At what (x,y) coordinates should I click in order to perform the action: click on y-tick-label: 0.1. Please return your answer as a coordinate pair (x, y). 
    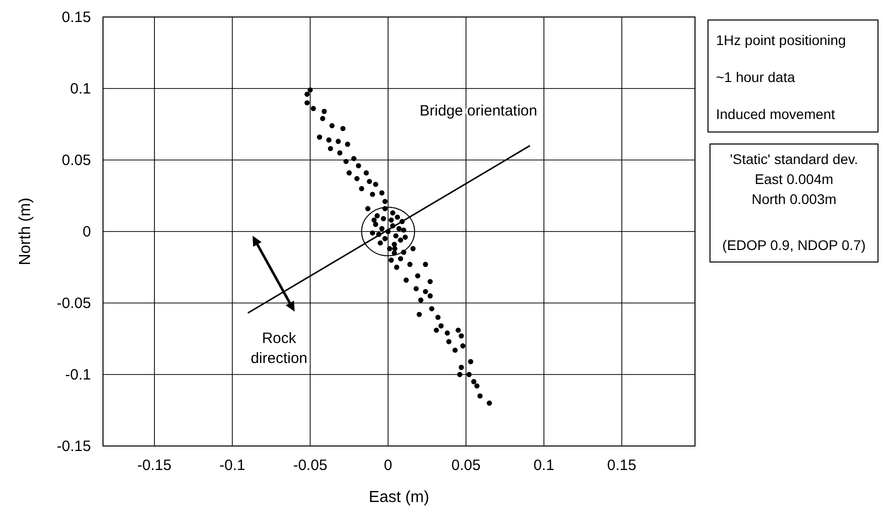
    Looking at the image, I should click on (80, 89).